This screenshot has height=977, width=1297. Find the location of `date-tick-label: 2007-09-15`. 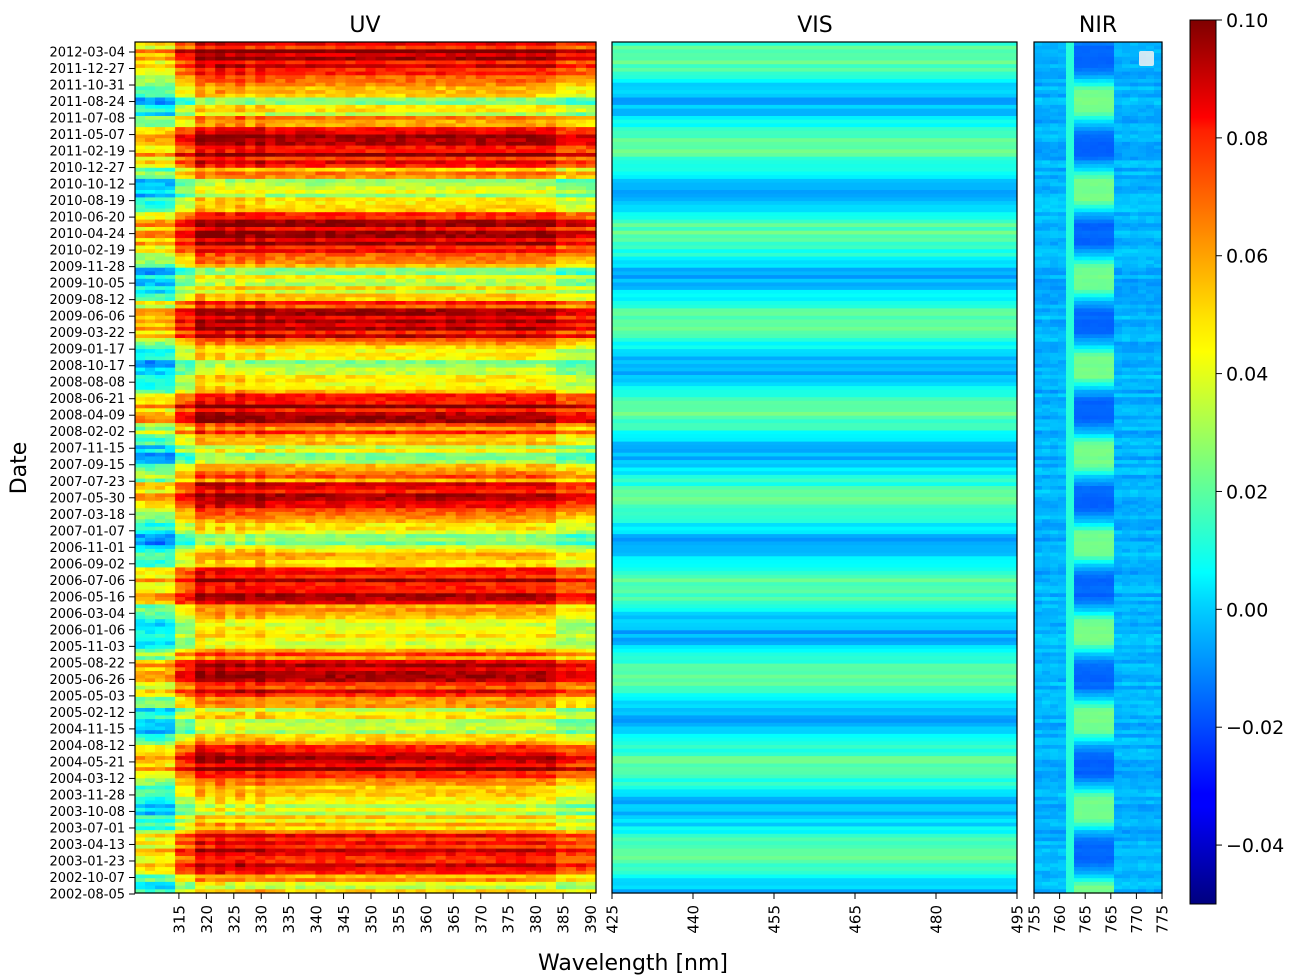

date-tick-label: 2007-09-15 is located at coordinates (87, 465).